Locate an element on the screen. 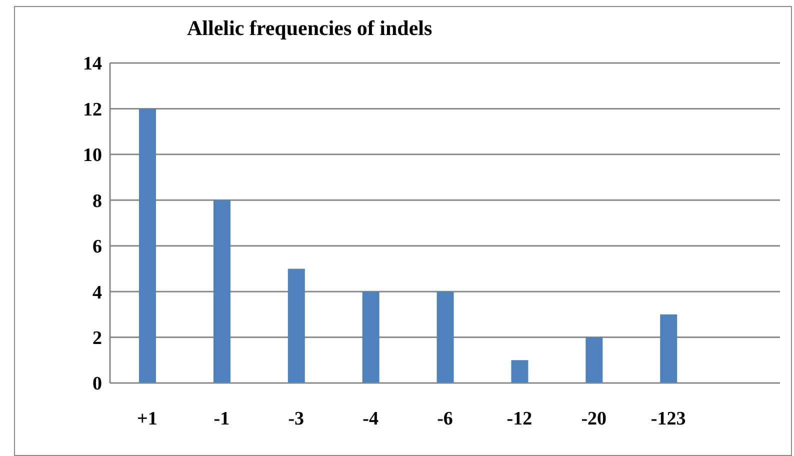  y-tick-label: 12 is located at coordinates (92, 109).